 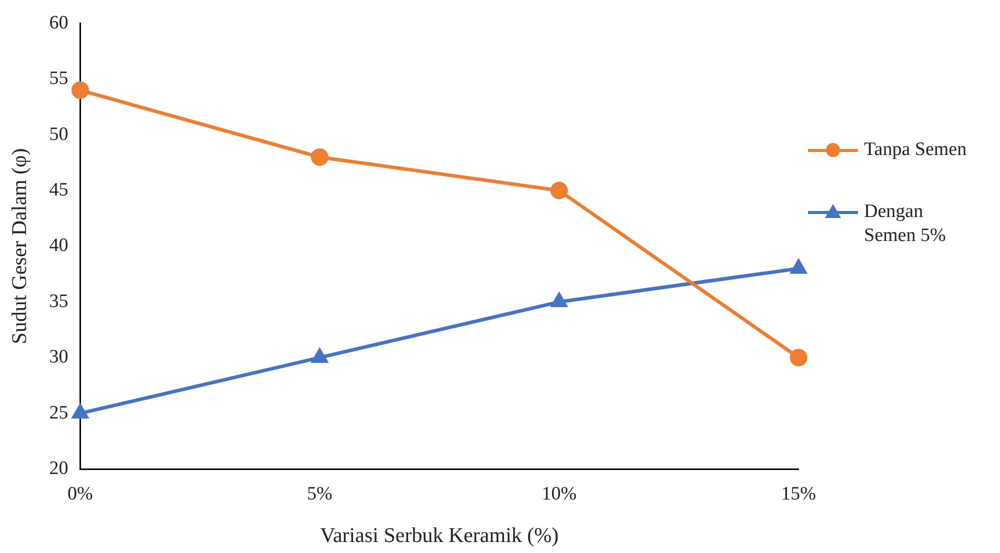 What do you see at coordinates (905, 224) in the screenshot?
I see `legend-label: Dengan Semen 5%` at bounding box center [905, 224].